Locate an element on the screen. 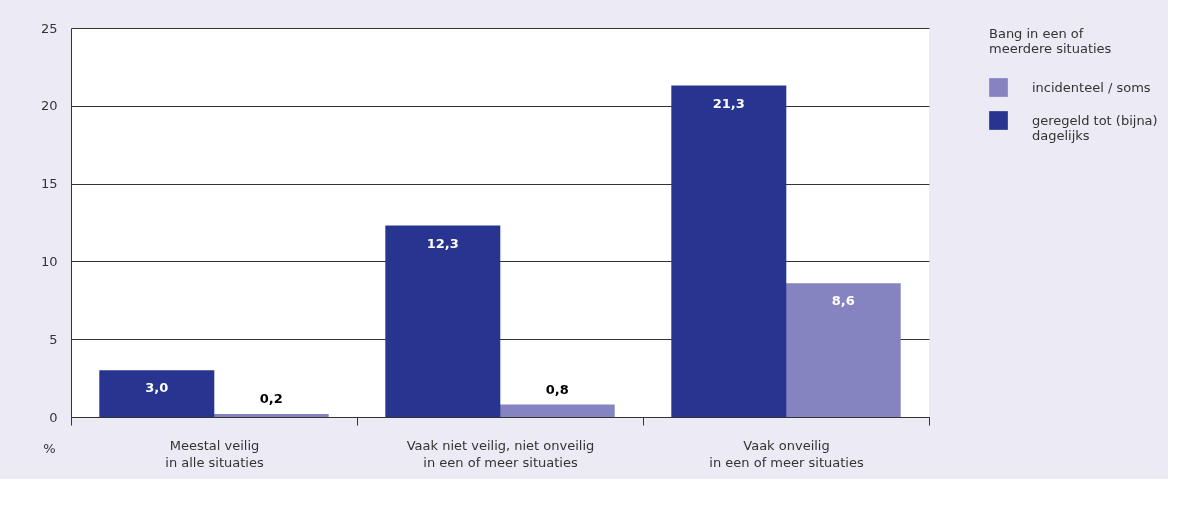 The width and height of the screenshot is (1204, 505). data-label: 8,6 is located at coordinates (843, 301).